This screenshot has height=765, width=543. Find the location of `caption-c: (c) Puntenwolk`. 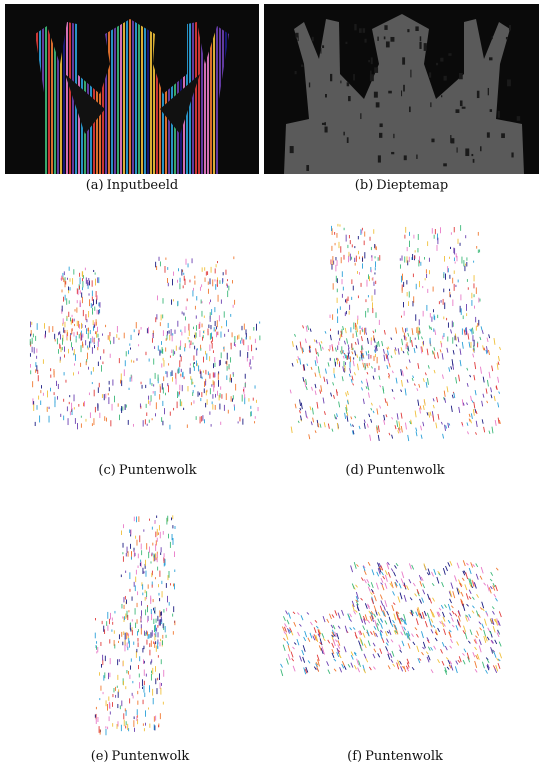

caption-c: (c) Puntenwolk is located at coordinates (147, 471).